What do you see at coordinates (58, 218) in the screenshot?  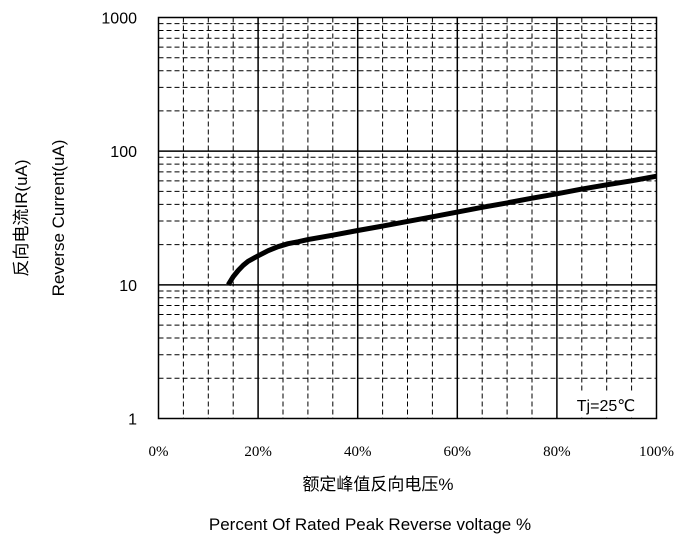 I see `y-axis-label-en: Reverse Current(uA)` at bounding box center [58, 218].